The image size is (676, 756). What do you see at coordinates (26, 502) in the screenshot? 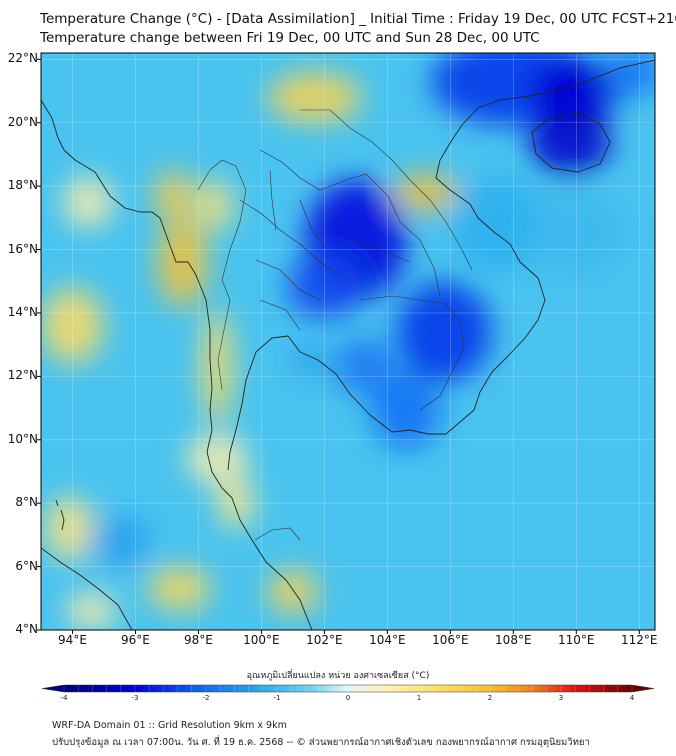
I see `lat-tick-label: 8°N` at bounding box center [26, 502].